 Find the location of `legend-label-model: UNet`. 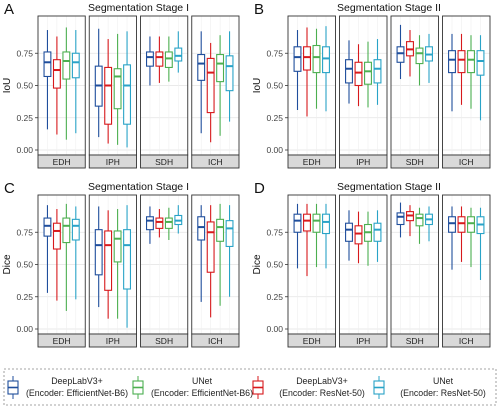

legend-label-model: UNet is located at coordinates (202, 381).